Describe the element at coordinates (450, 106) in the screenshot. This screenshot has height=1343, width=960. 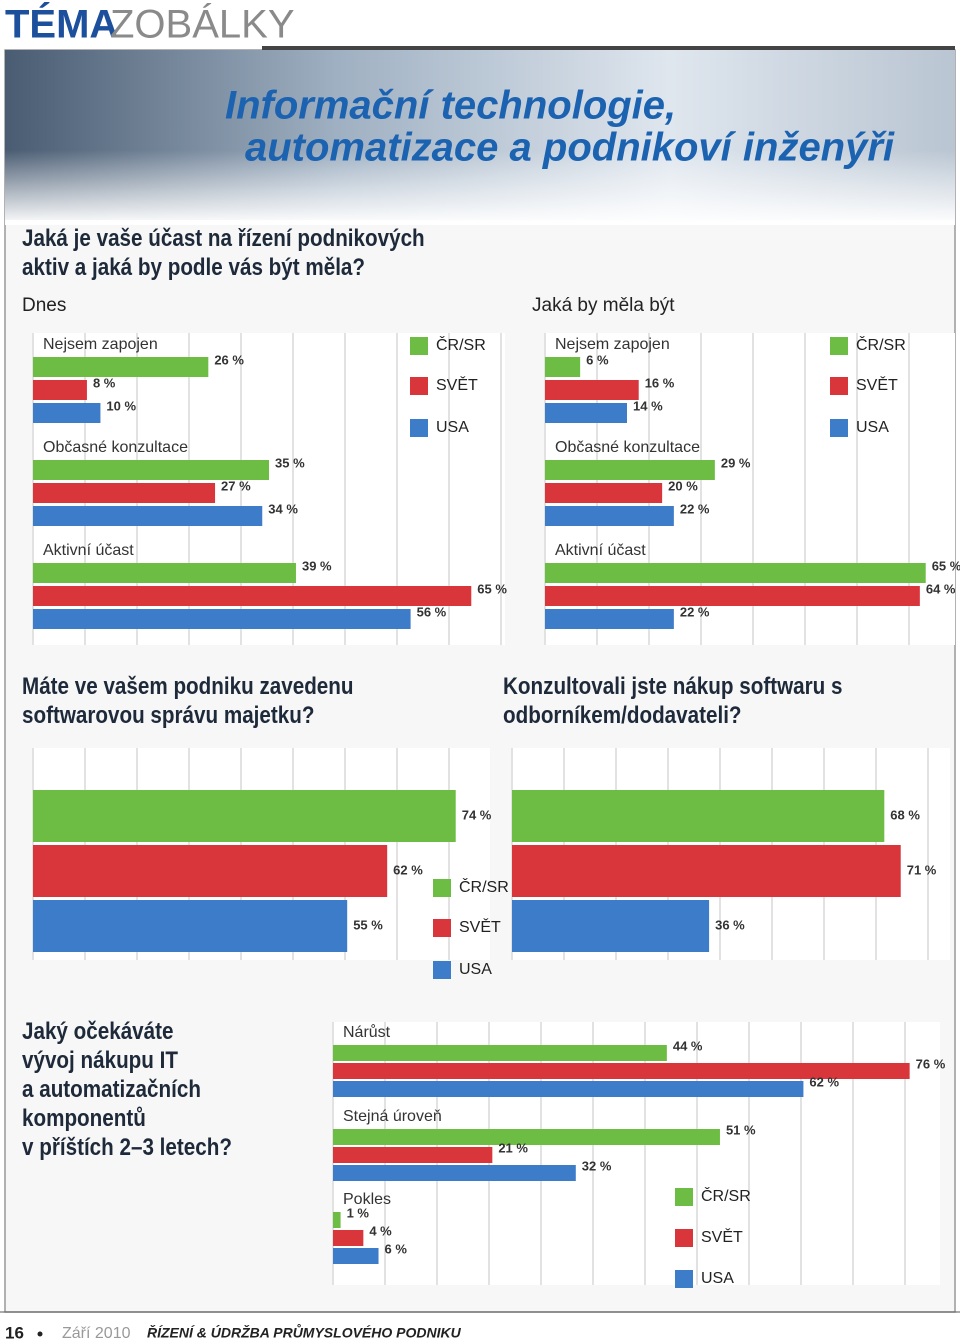
I see `banner-title: Informační technologie,` at that location.